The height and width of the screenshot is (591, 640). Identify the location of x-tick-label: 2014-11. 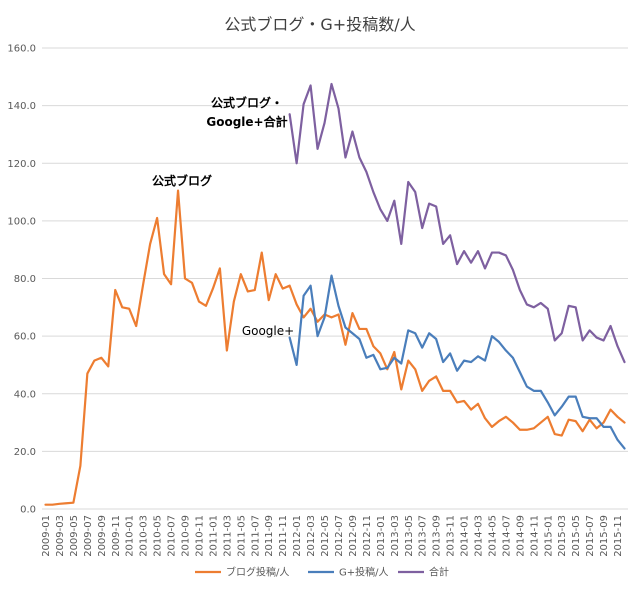
(534, 536).